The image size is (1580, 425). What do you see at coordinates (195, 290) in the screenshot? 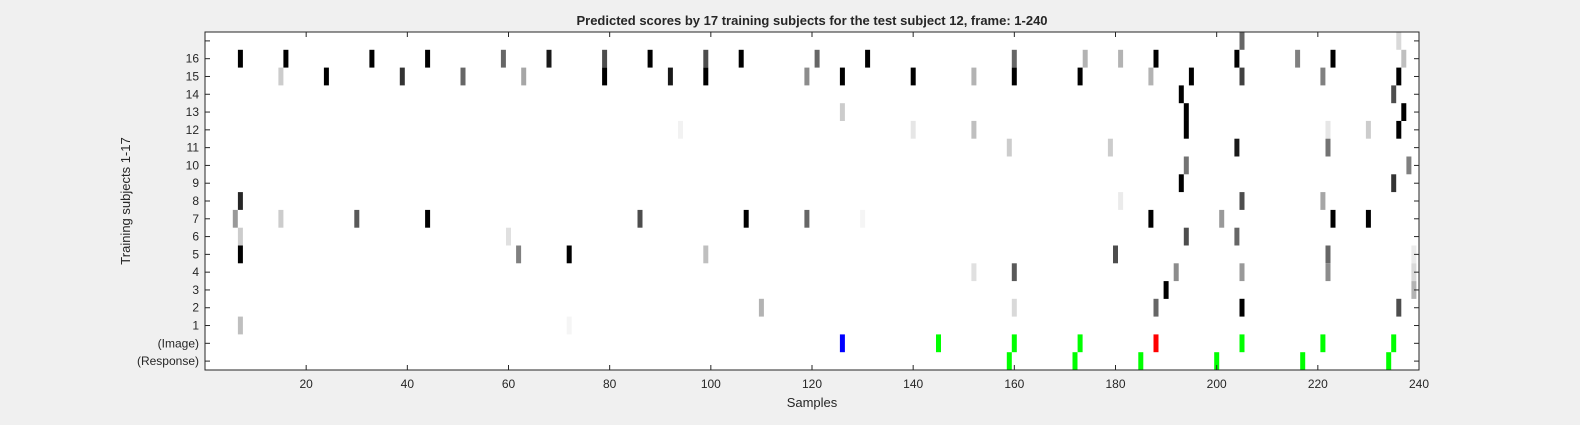
I see `y-tick-label: 3` at bounding box center [195, 290].